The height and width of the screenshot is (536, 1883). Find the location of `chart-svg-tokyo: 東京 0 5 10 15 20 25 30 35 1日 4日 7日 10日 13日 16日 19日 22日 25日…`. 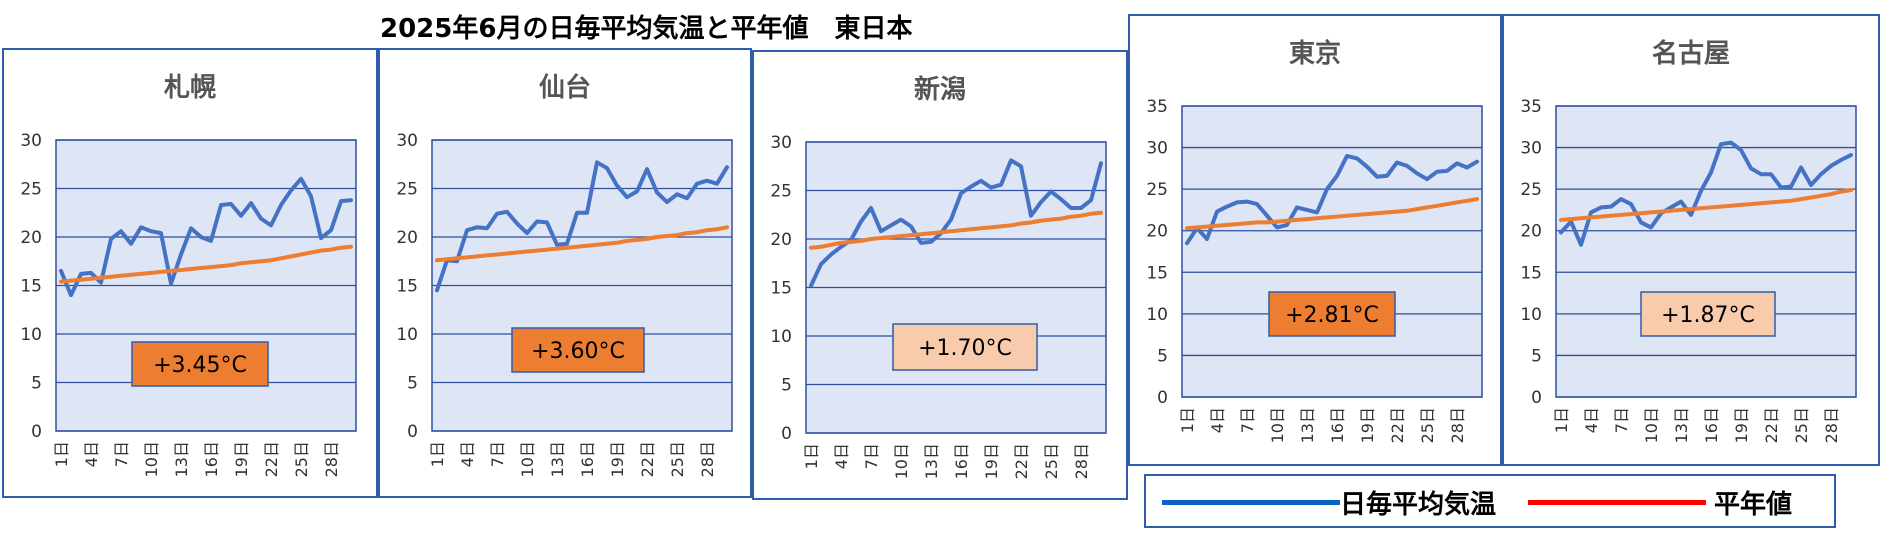

chart-svg-tokyo: 東京 0 5 10 15 20 25 30 35 1日 4日 7日 10日 13日 16日 19日 22日 25日… is located at coordinates (1314, 240).